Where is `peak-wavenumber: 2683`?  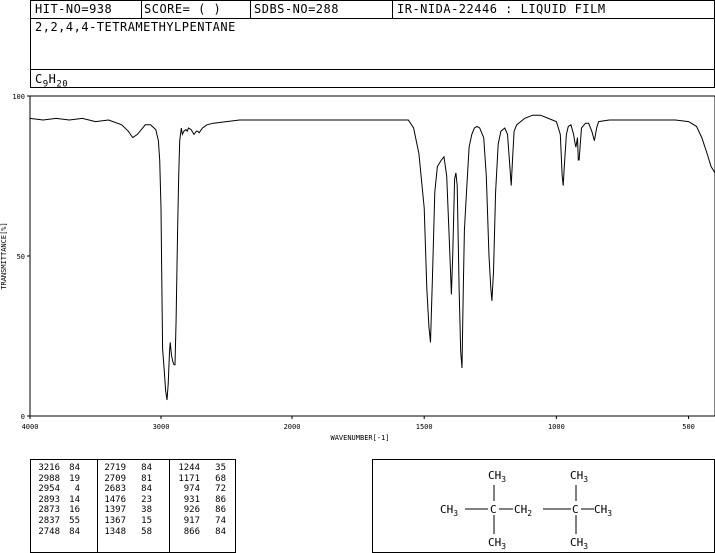
peak-wavenumber: 2683 is located at coordinates (115, 489).